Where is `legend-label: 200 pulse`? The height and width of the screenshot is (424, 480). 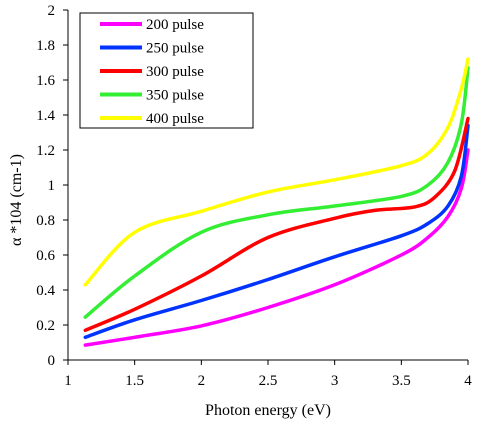 legend-label: 200 pulse is located at coordinates (175, 25).